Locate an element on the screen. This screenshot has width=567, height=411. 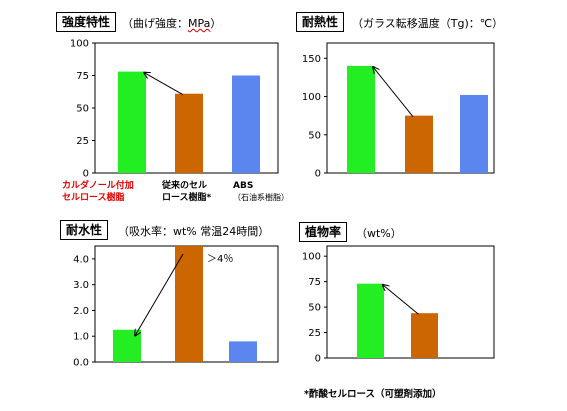
category-label-conventional: 従来のセル ロース樹脂* is located at coordinates (186, 192).